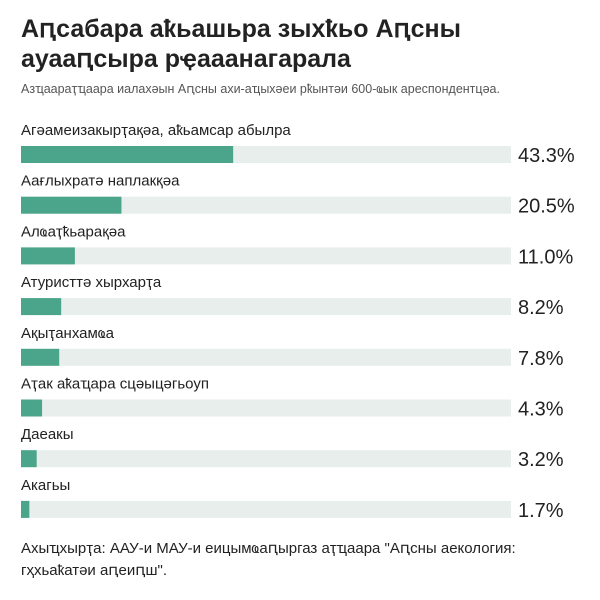 The width and height of the screenshot is (600, 600). What do you see at coordinates (47, 434) in the screenshot?
I see `category-label: Даеакы` at bounding box center [47, 434].